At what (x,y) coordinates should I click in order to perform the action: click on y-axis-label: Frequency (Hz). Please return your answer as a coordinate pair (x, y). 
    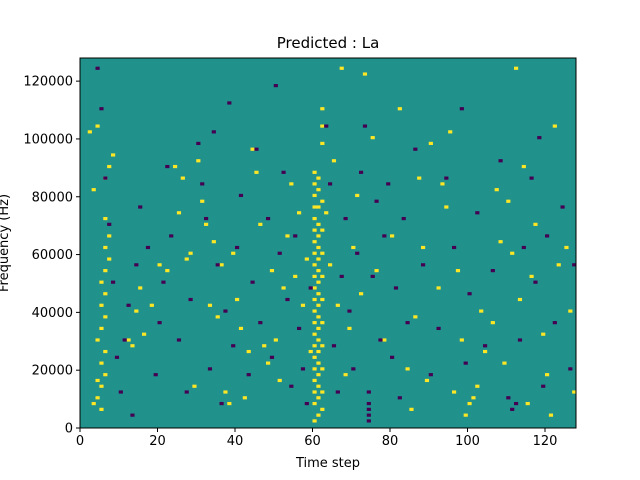
    Looking at the image, I should click on (6, 243).